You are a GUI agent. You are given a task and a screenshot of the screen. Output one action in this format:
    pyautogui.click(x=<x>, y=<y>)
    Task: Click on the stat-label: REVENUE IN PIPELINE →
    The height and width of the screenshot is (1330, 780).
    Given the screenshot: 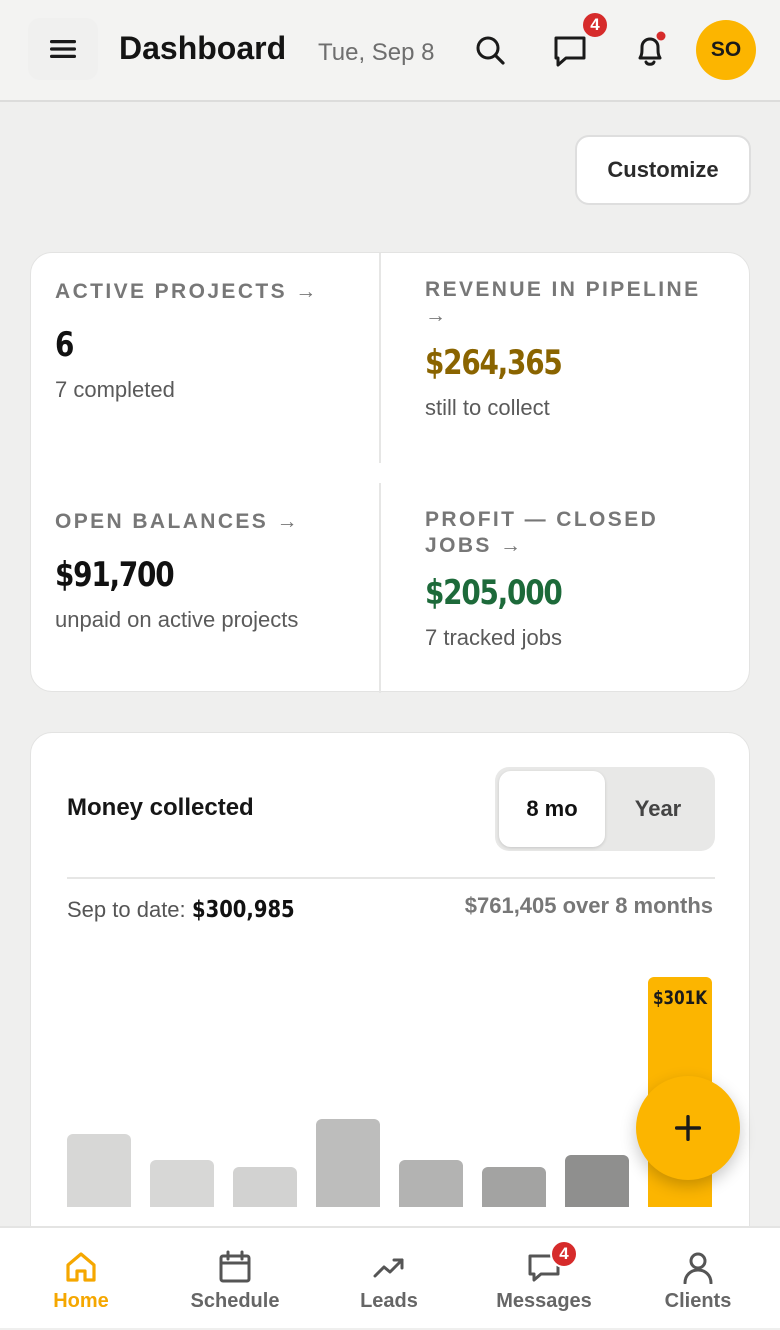 What is the action you would take?
    pyautogui.click(x=563, y=302)
    